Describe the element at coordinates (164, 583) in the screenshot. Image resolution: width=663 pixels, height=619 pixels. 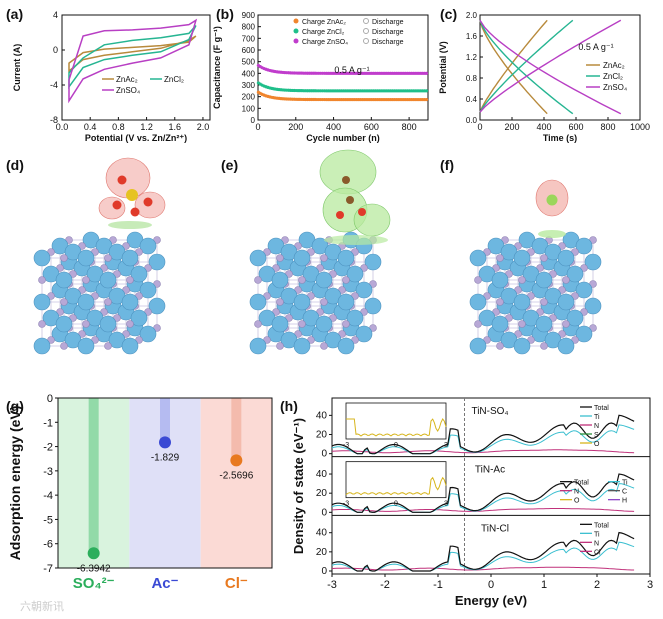
I see `chart-g-category: Ac⁻` at that location.